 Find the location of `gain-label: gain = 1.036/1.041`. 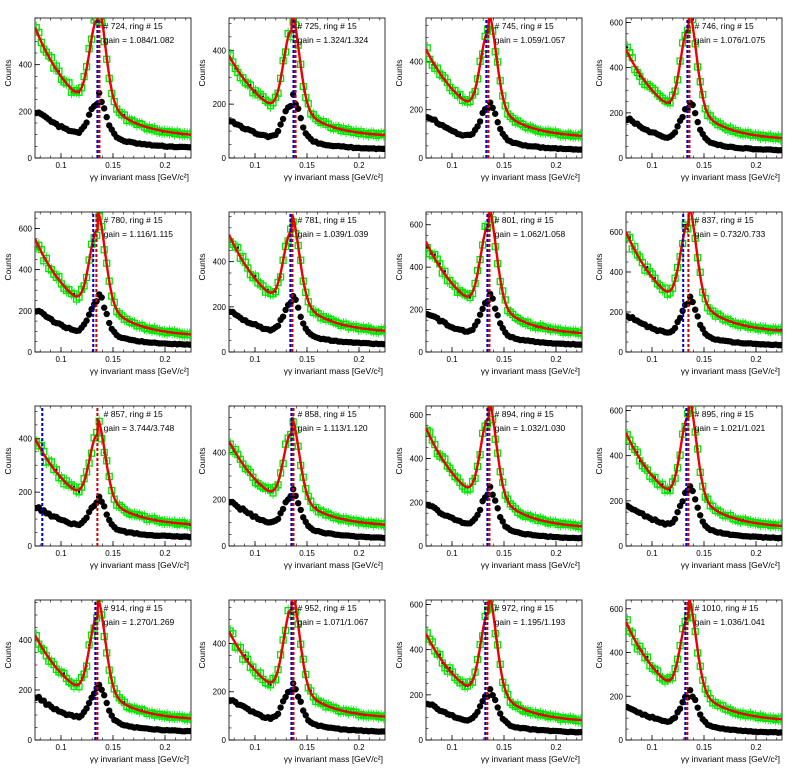

gain-label: gain = 1.036/1.041 is located at coordinates (730, 622).